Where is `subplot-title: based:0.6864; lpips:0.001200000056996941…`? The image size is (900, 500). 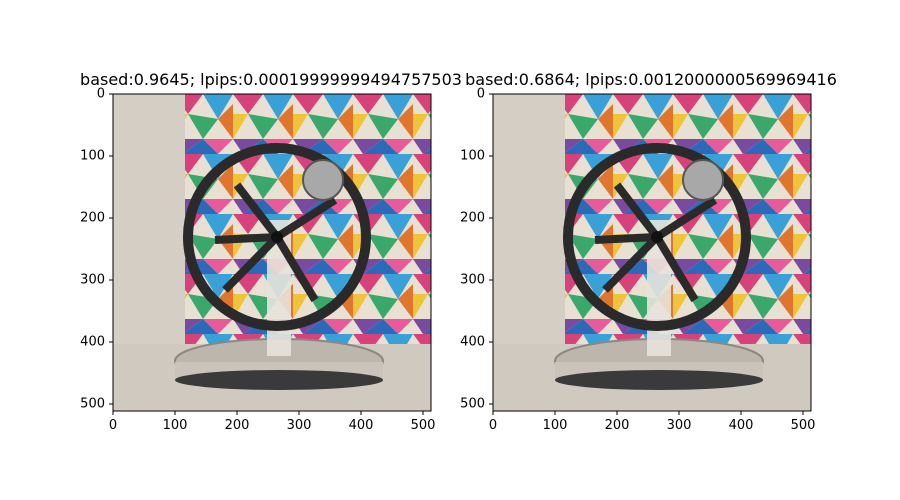 subplot-title: based:0.6864; lpips:0.001200000056996941… is located at coordinates (651, 79).